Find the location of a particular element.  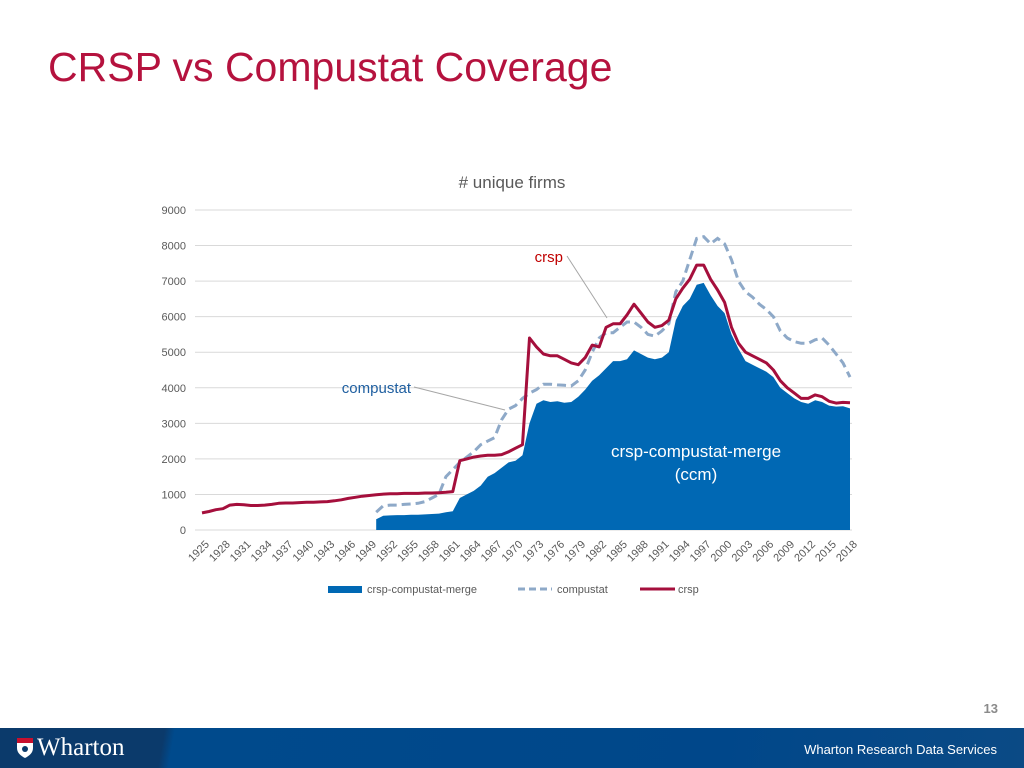

compustat-annotation: compustat is located at coordinates (377, 388).